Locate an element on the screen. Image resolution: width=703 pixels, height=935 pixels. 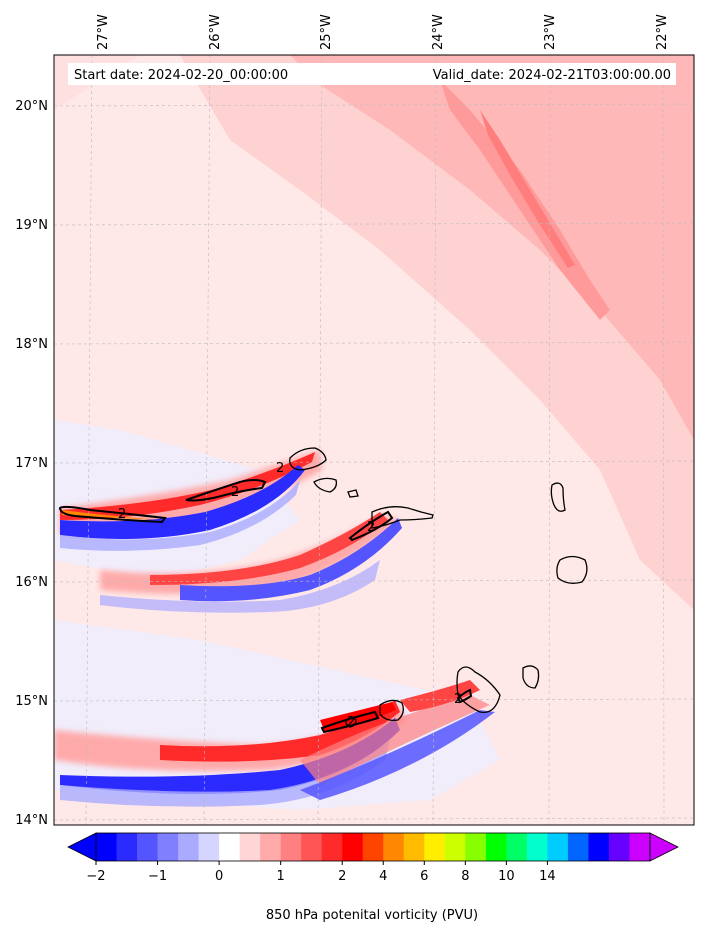
lat-label-18n: 18°N is located at coordinates (31, 344).